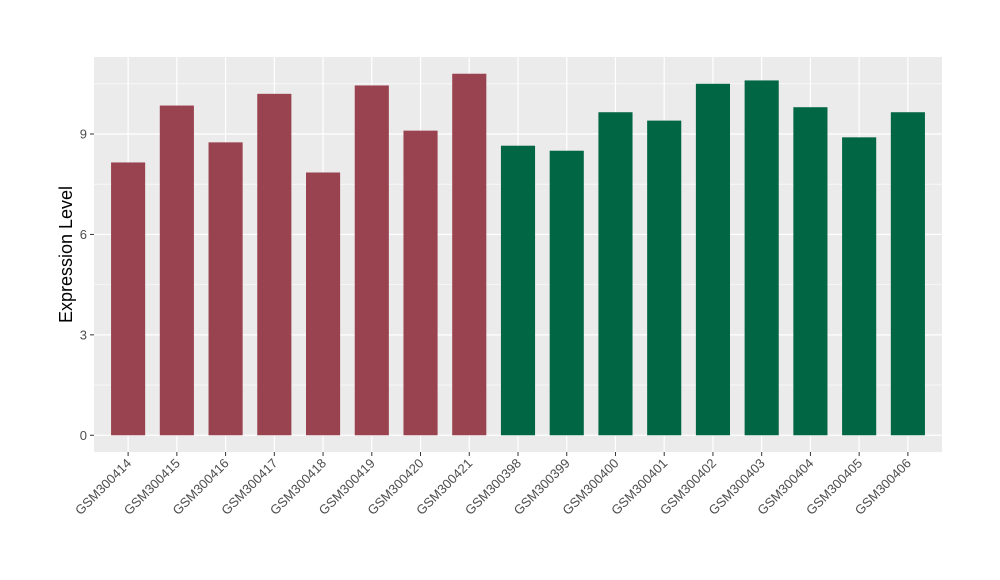 This screenshot has width=1000, height=580. What do you see at coordinates (128, 299) in the screenshot?
I see `bar-GSM300414` at bounding box center [128, 299].